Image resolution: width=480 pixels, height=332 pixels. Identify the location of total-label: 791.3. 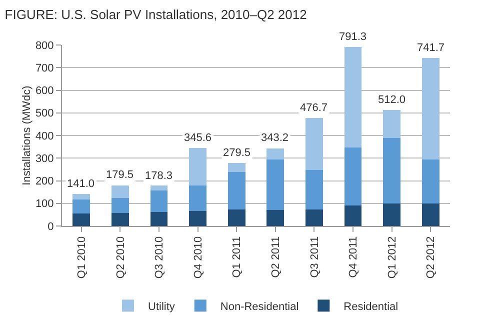
(353, 37).